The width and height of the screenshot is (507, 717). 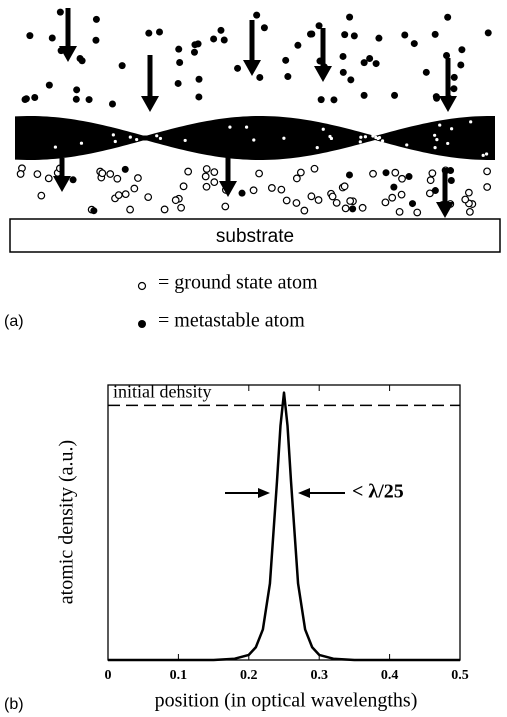 What do you see at coordinates (238, 283) in the screenshot?
I see `legend-text: = ground state atom` at bounding box center [238, 283].